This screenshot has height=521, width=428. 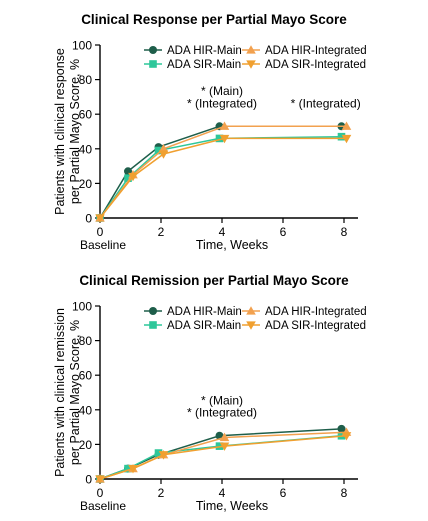 What do you see at coordinates (60, 131) in the screenshot?
I see `y-axis-title-line: Patients with clinical response` at bounding box center [60, 131].